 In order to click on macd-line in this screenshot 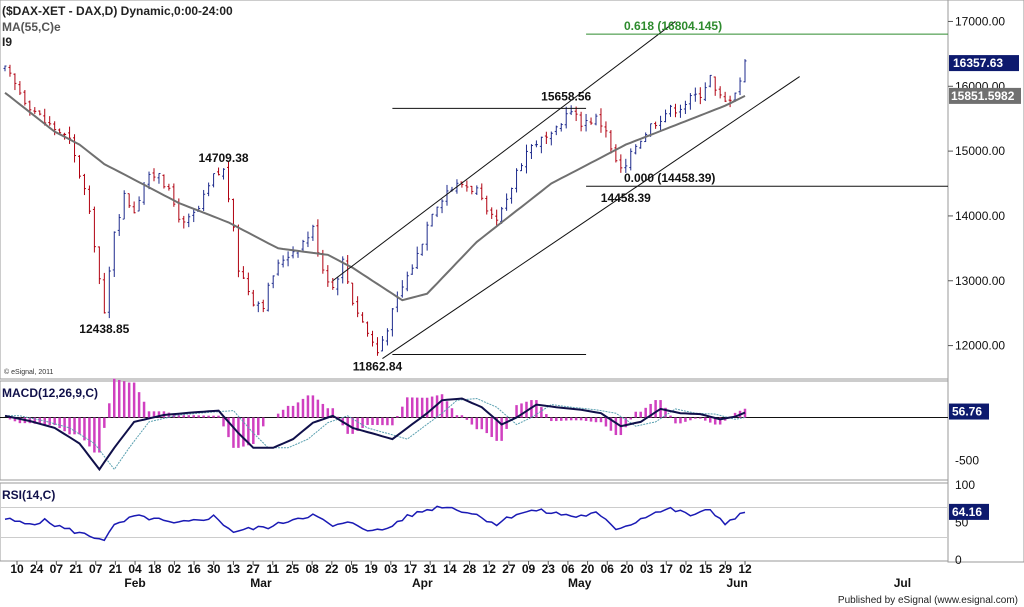, I will do `click(375, 434)`.